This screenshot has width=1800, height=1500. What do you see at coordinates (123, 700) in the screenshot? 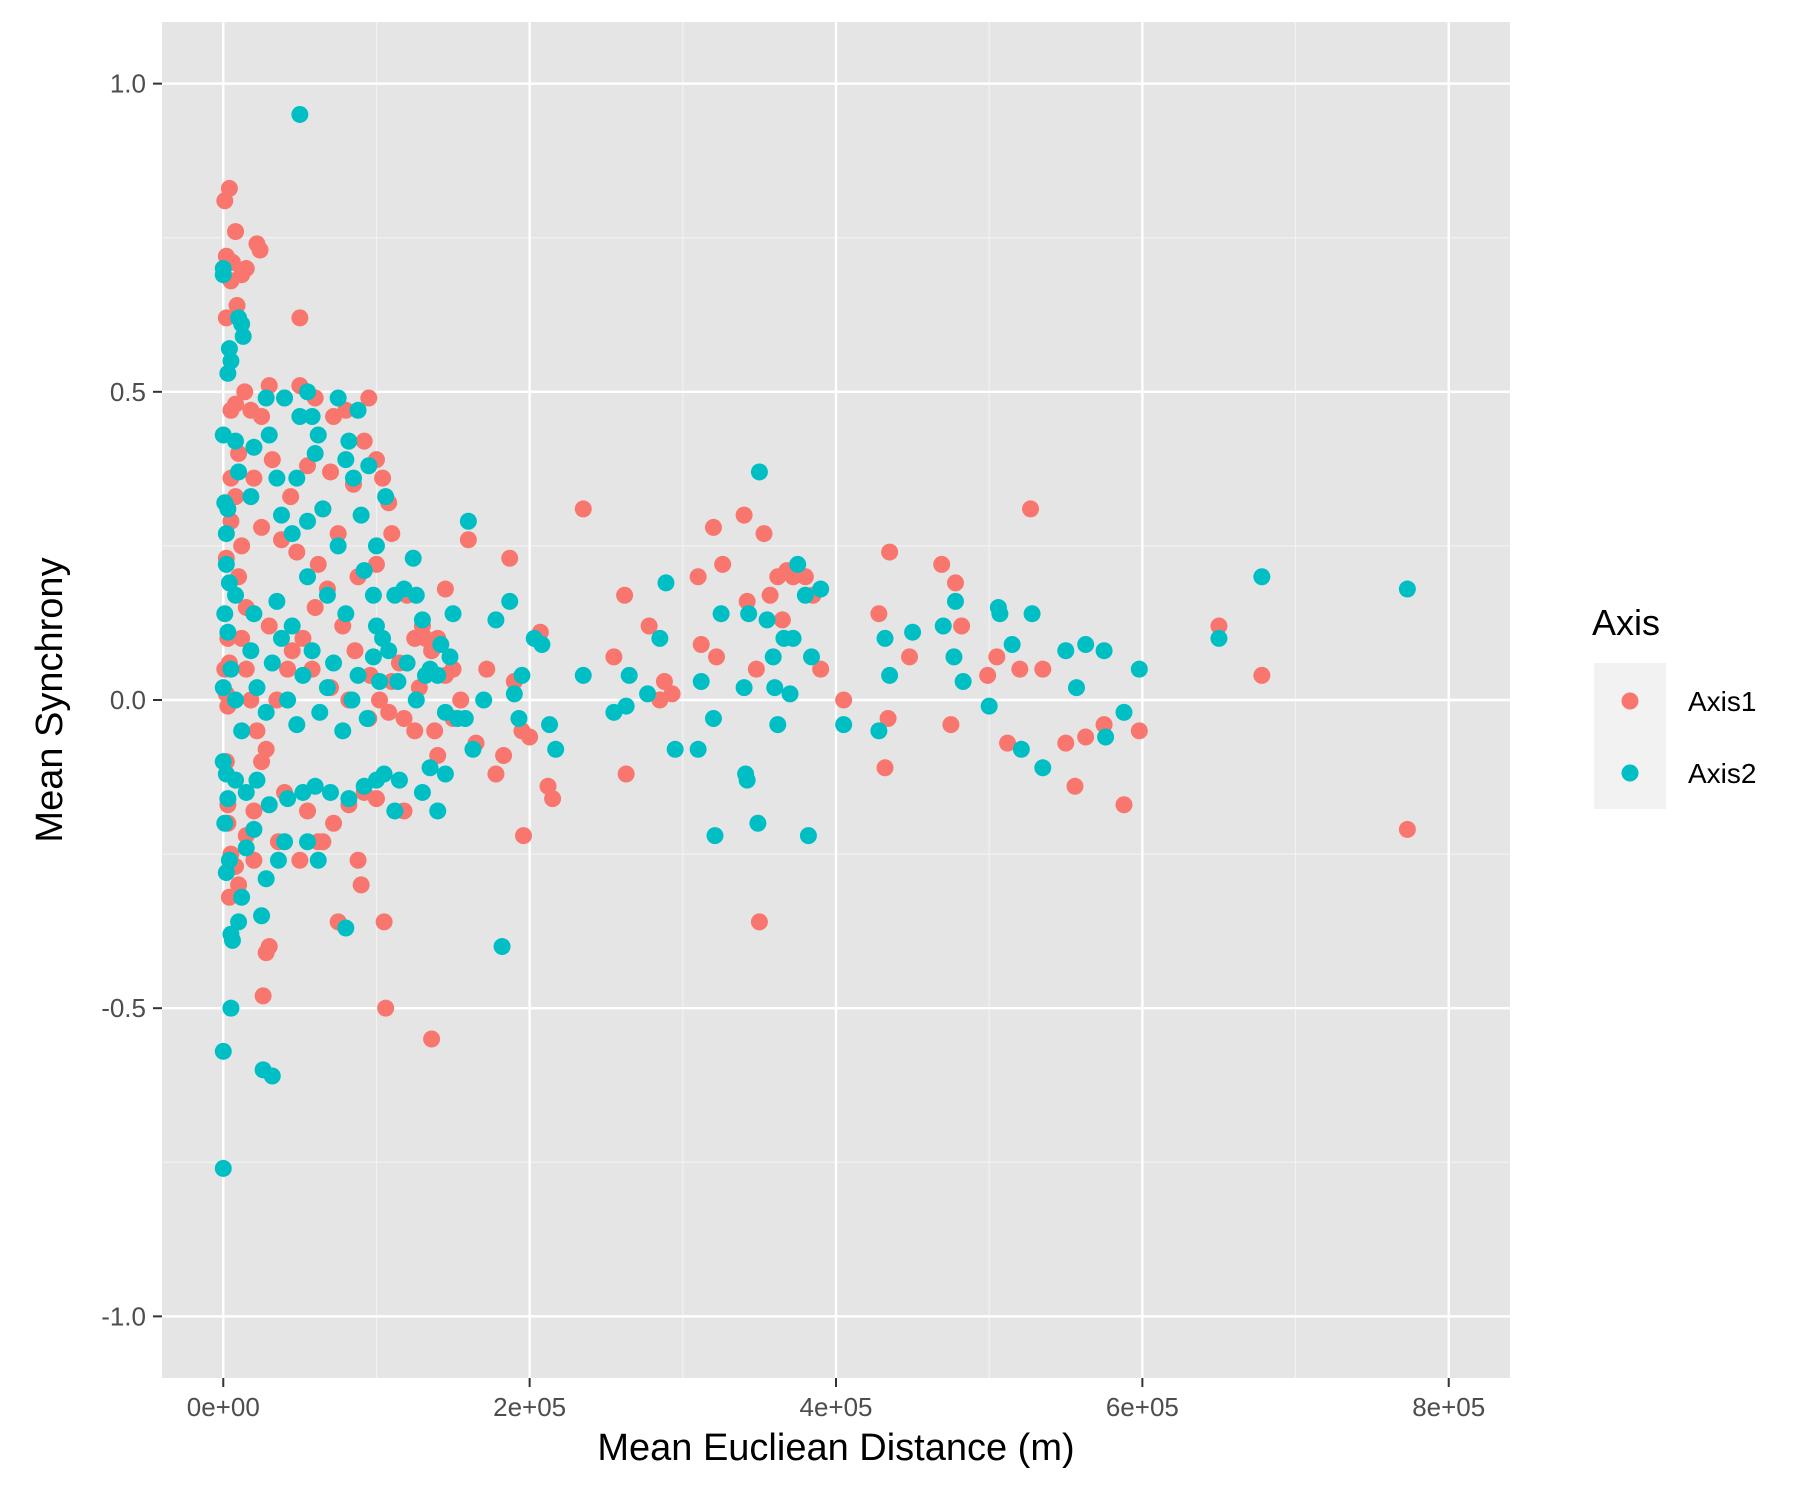
I see `y-tick-labels: -1.0 -0.5 0.0 0.5 1.0` at bounding box center [123, 700].